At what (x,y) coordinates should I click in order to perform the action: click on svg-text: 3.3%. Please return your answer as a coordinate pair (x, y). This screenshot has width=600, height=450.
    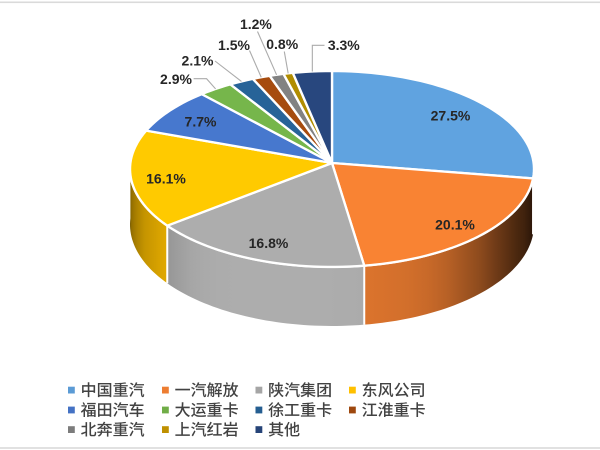
    Looking at the image, I should click on (344, 45).